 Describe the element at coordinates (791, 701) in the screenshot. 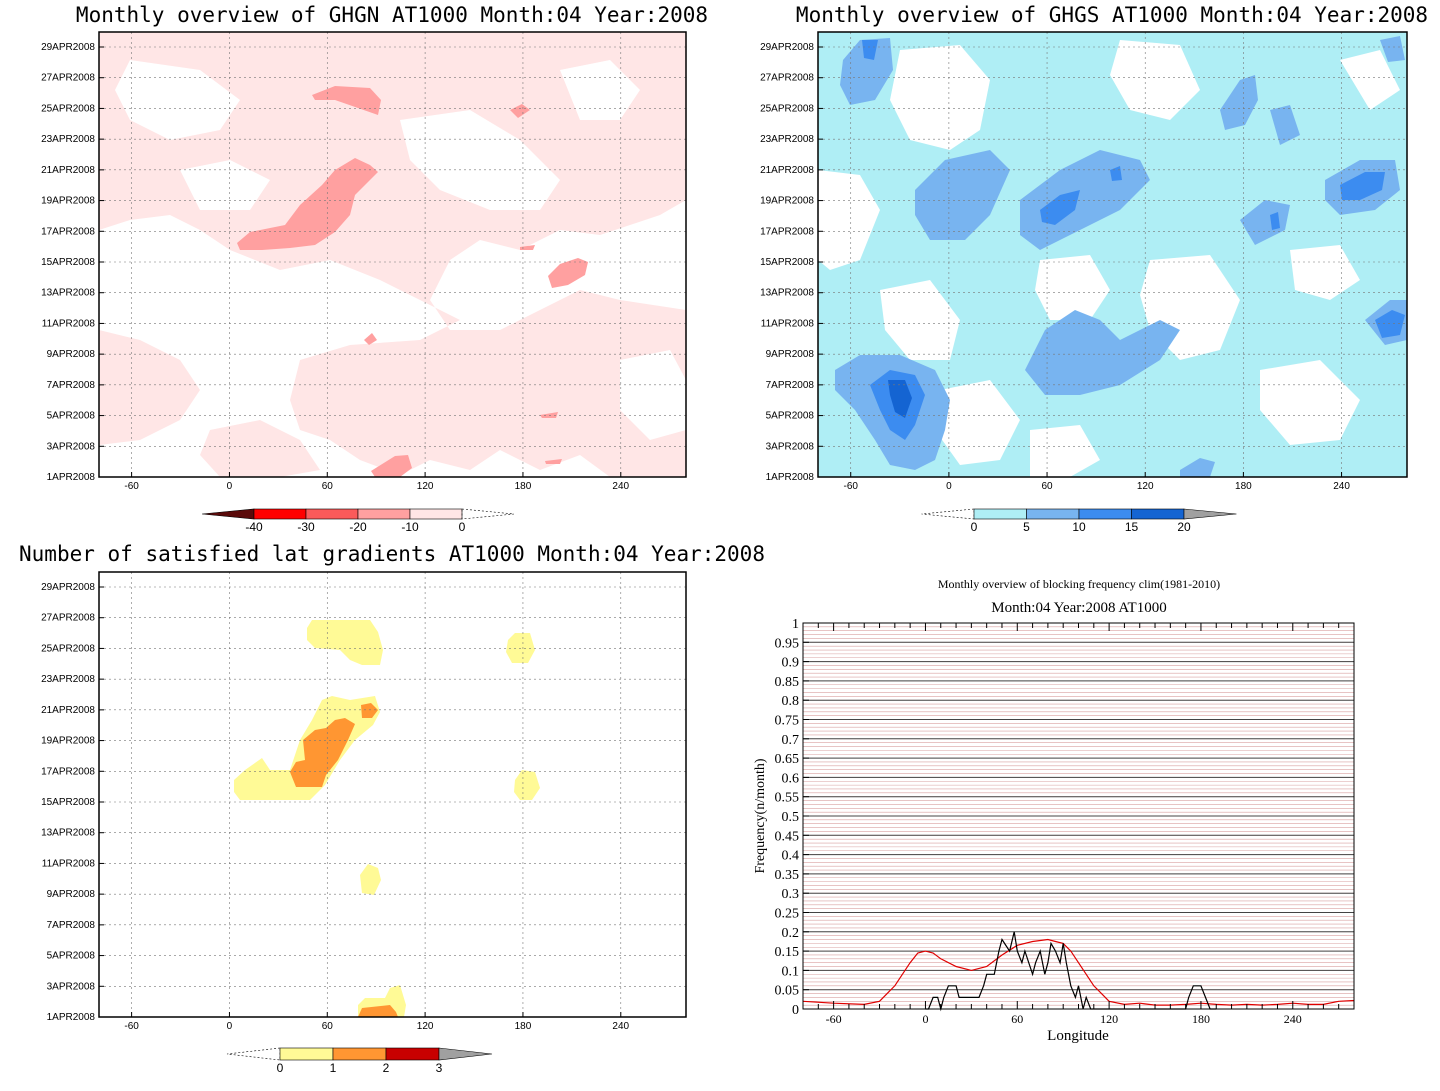

I see `y-tick-label: 0.8` at that location.